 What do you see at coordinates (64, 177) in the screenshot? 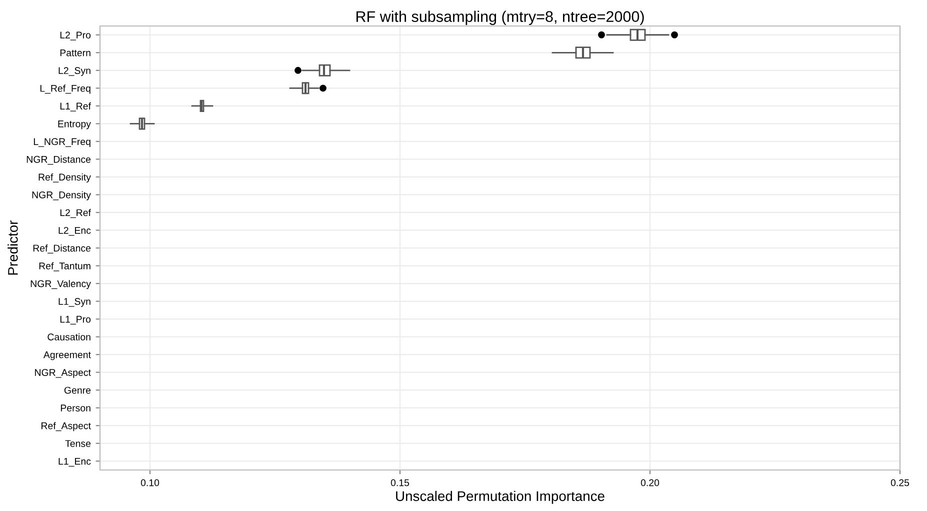
I see `y-tick-label: Ref_Density` at bounding box center [64, 177].